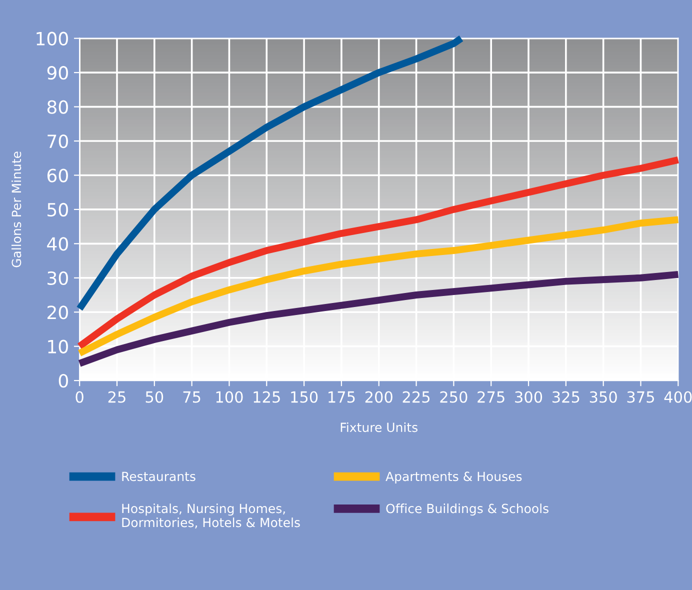  Describe the element at coordinates (454, 397) in the screenshot. I see `x-tick-label: 250` at that location.